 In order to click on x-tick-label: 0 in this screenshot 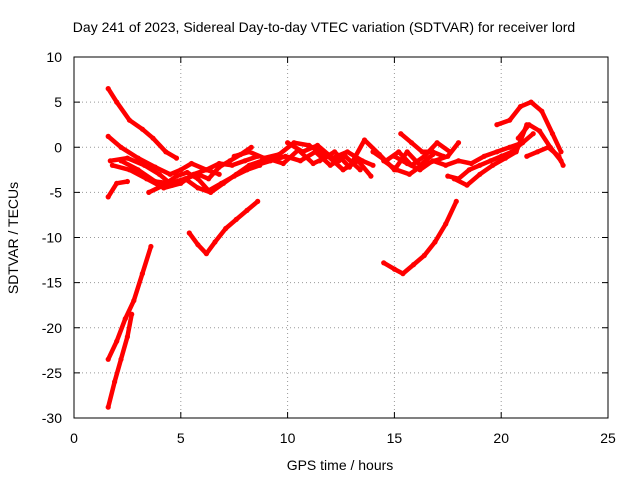, I will do `click(74, 438)`.